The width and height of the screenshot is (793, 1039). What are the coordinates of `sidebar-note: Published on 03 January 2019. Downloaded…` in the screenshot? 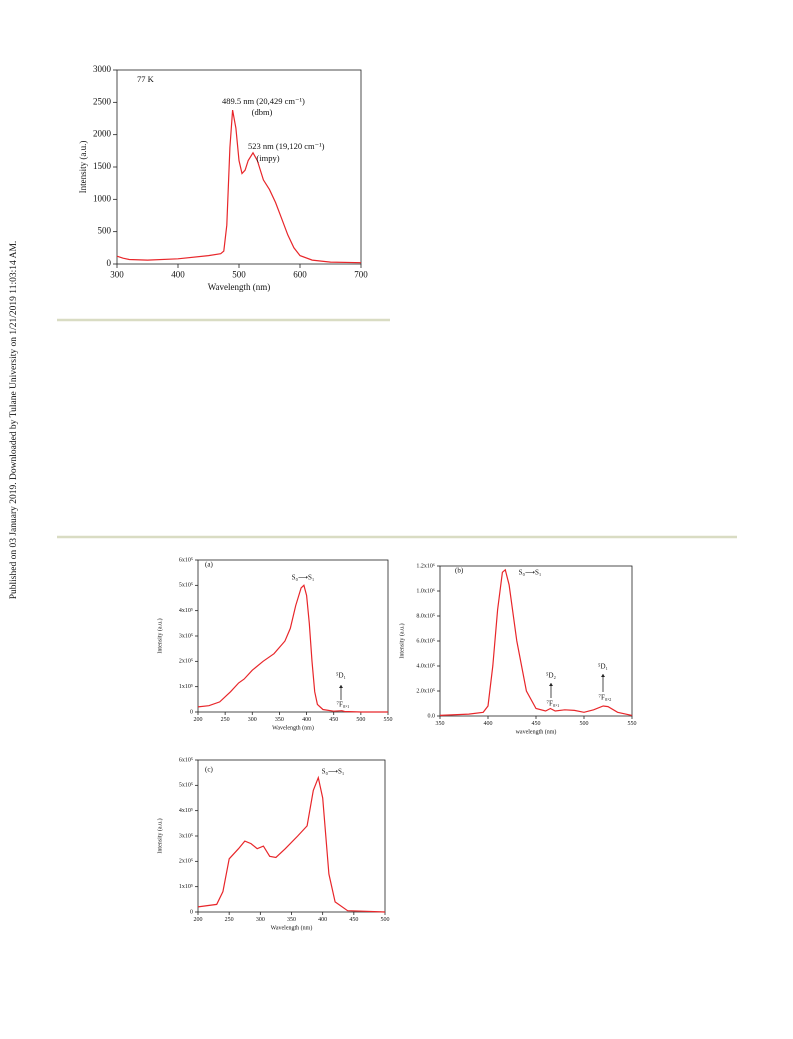 It's located at (14, 420).